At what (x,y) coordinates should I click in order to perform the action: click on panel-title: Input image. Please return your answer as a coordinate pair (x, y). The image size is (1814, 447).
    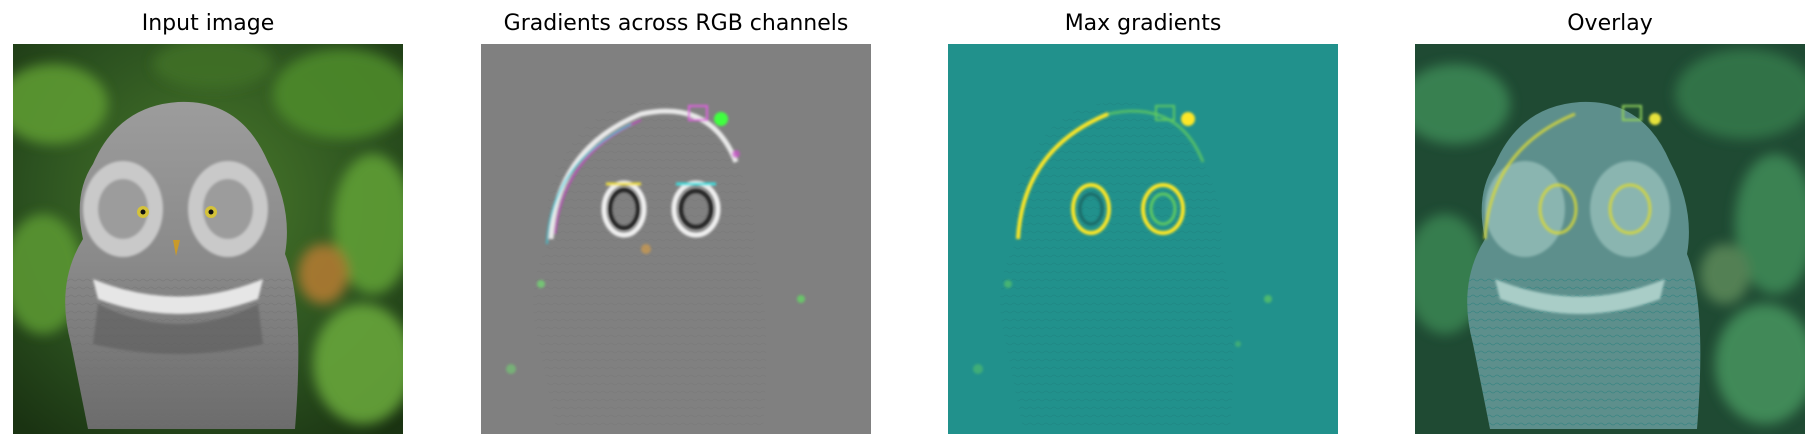
    Looking at the image, I should click on (208, 23).